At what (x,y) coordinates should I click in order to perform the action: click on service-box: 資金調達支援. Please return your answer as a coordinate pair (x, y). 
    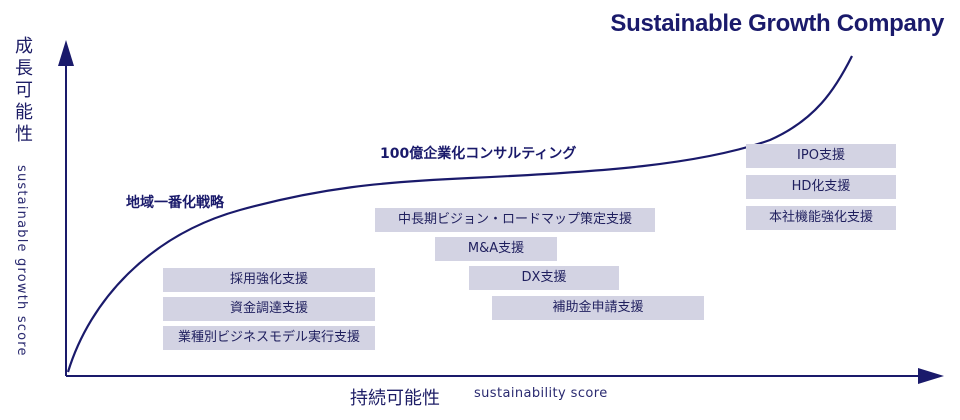
    Looking at the image, I should click on (269, 309).